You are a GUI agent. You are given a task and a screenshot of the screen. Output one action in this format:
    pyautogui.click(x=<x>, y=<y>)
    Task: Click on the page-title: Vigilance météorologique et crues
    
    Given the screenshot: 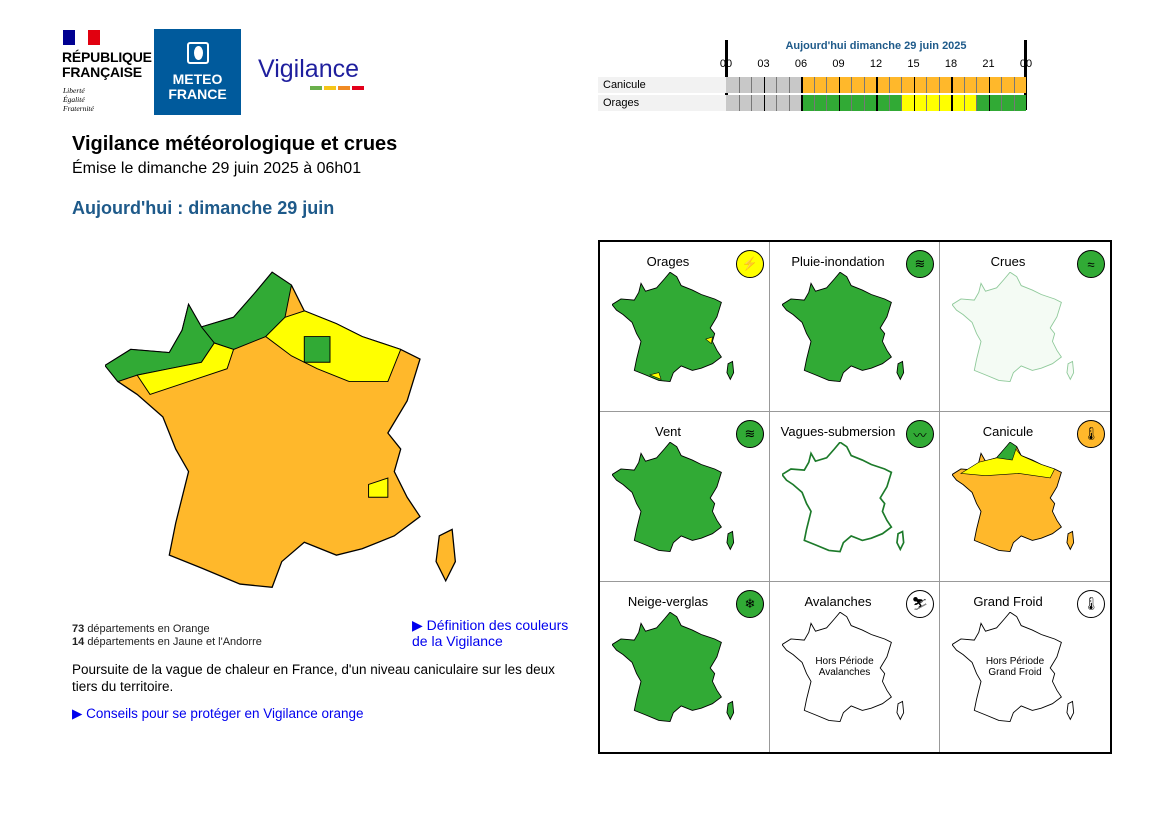 What is the action you would take?
    pyautogui.click(x=235, y=144)
    